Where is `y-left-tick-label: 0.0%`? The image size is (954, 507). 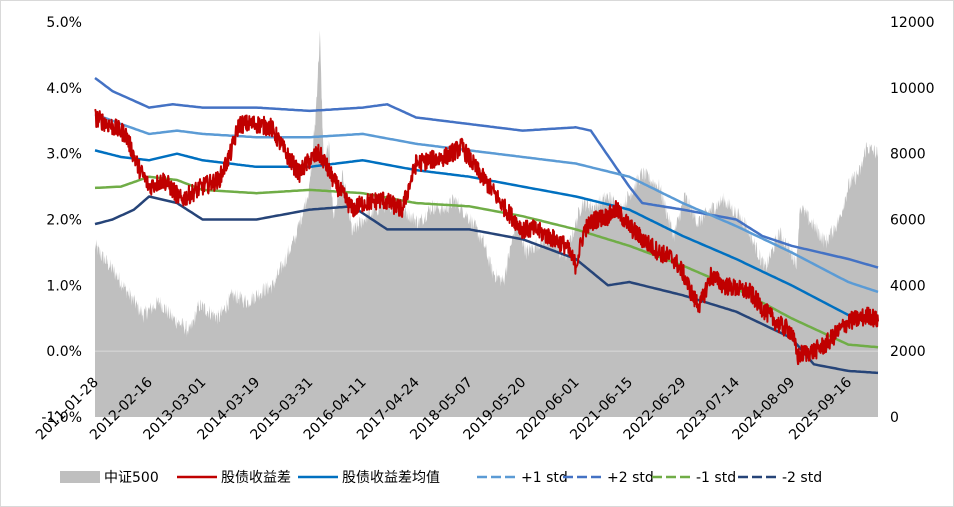 y-left-tick-label: 0.0% is located at coordinates (64, 352).